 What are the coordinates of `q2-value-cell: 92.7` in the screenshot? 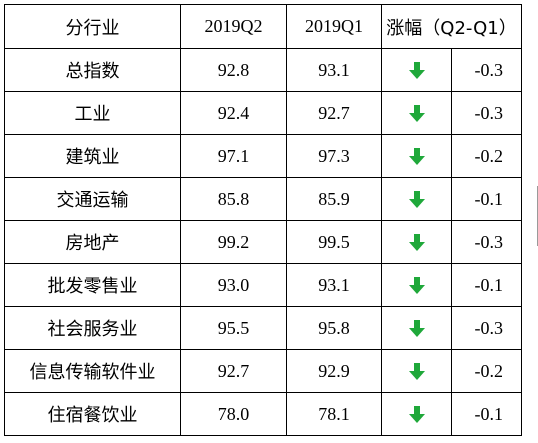 It's located at (233, 371).